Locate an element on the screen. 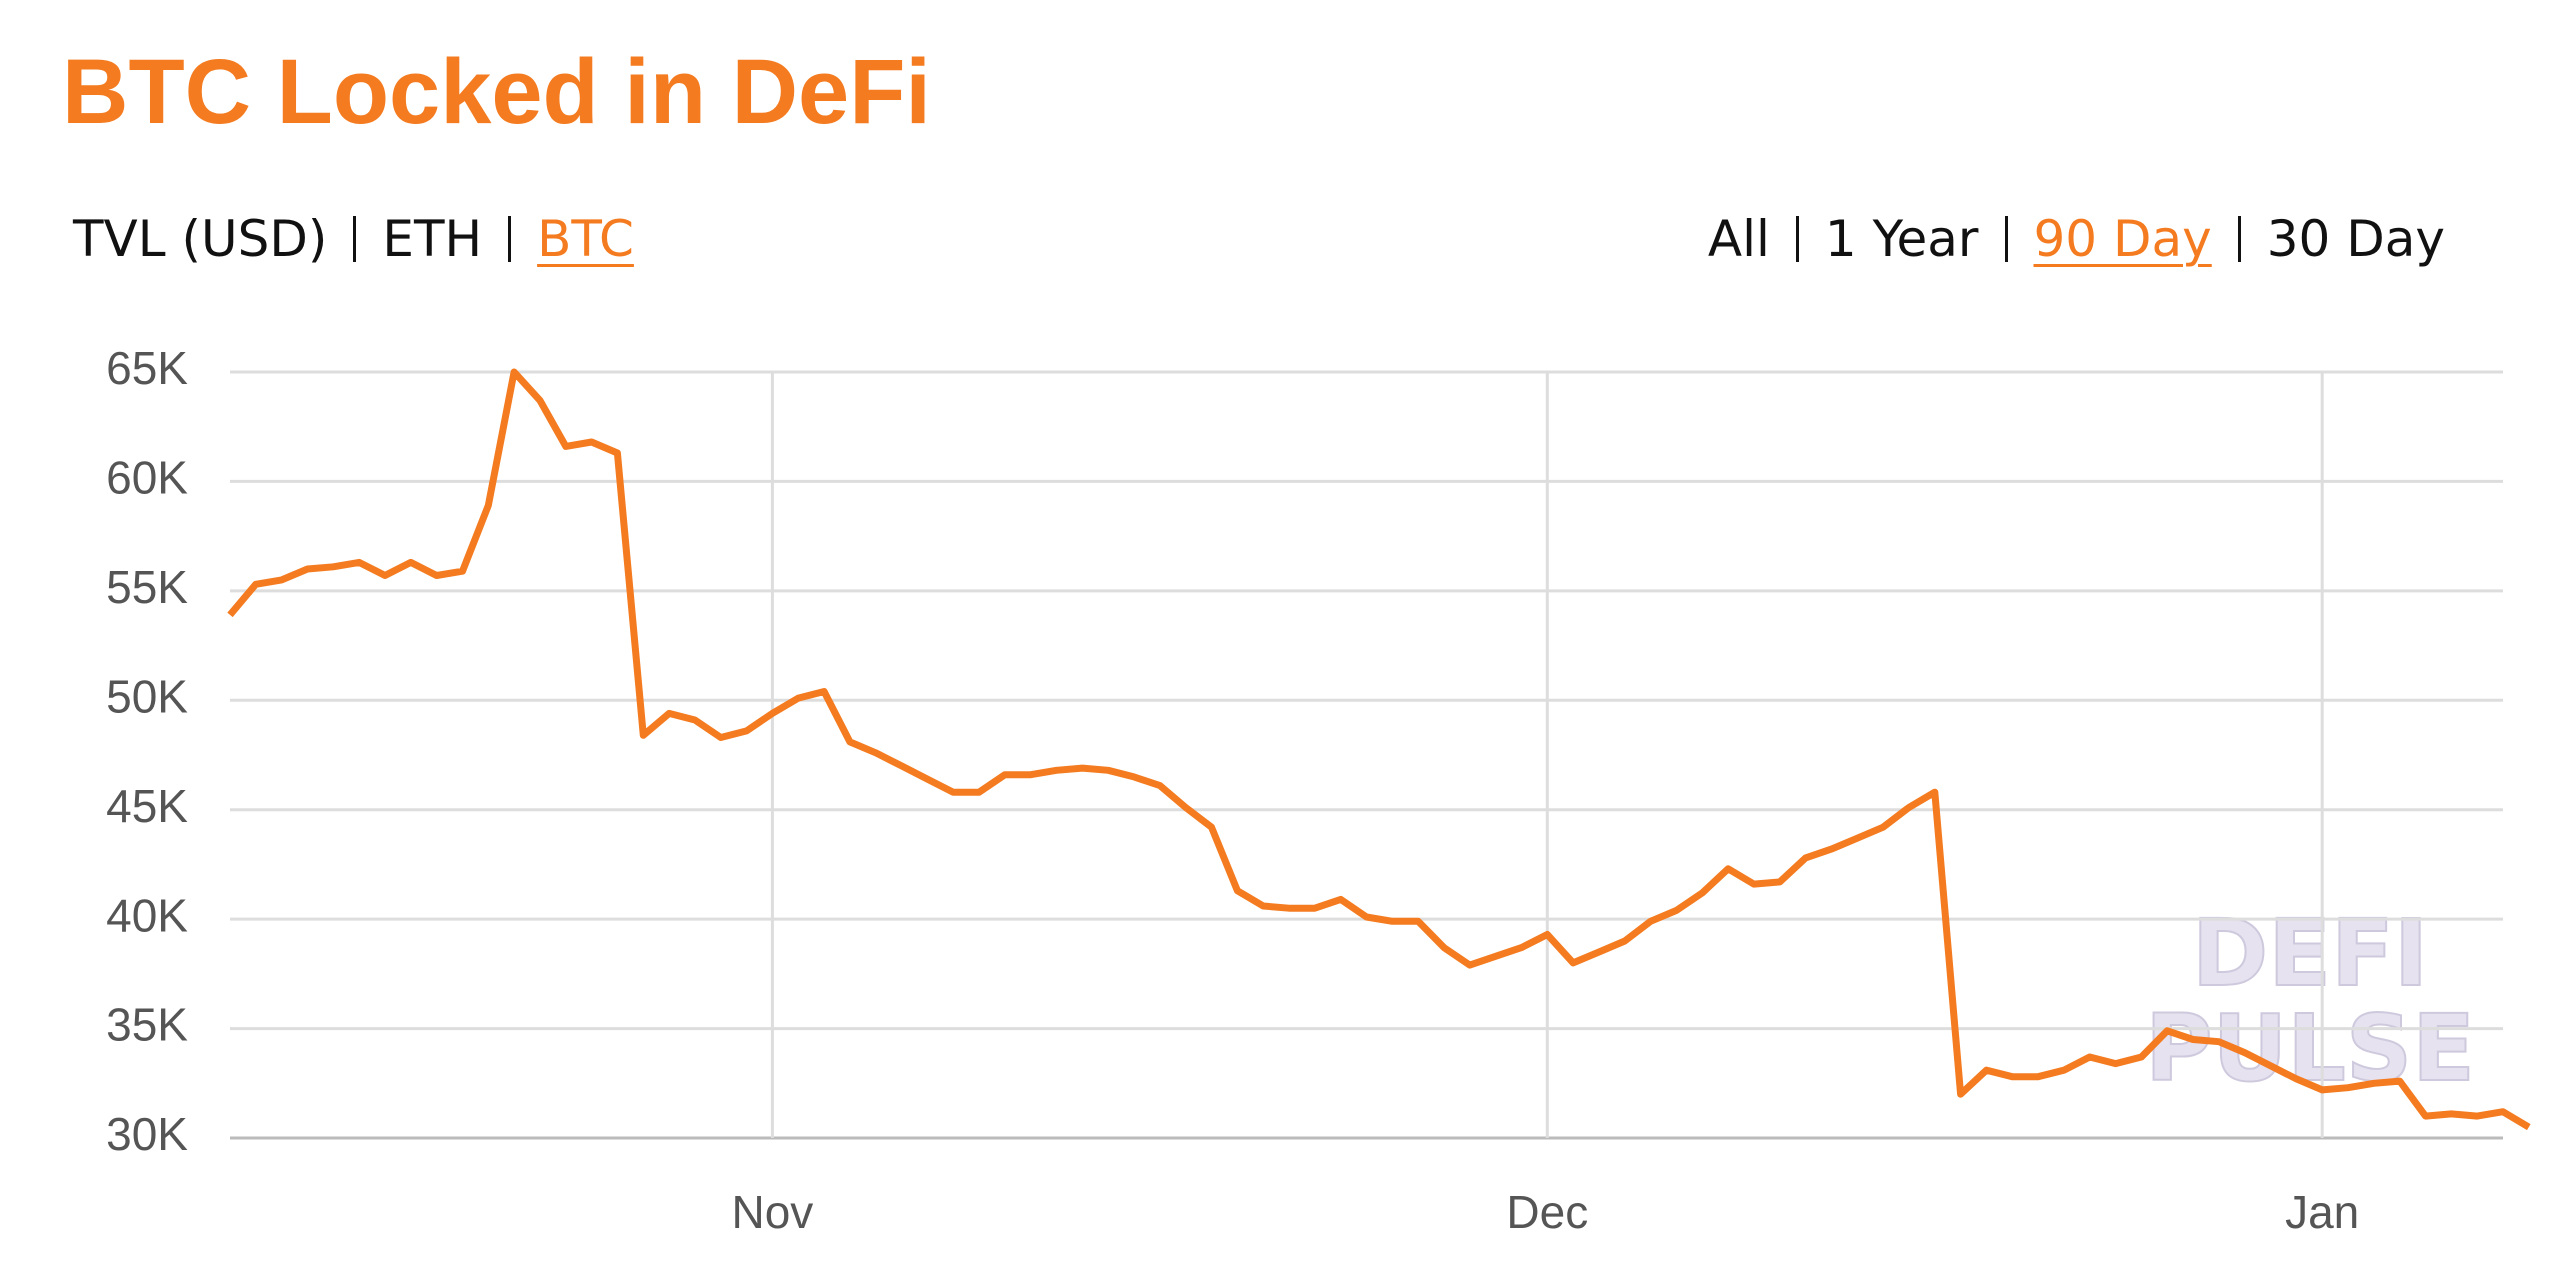 Image resolution: width=2560 pixels, height=1271 pixels. y-tick-label: 30K is located at coordinates (147, 1134).